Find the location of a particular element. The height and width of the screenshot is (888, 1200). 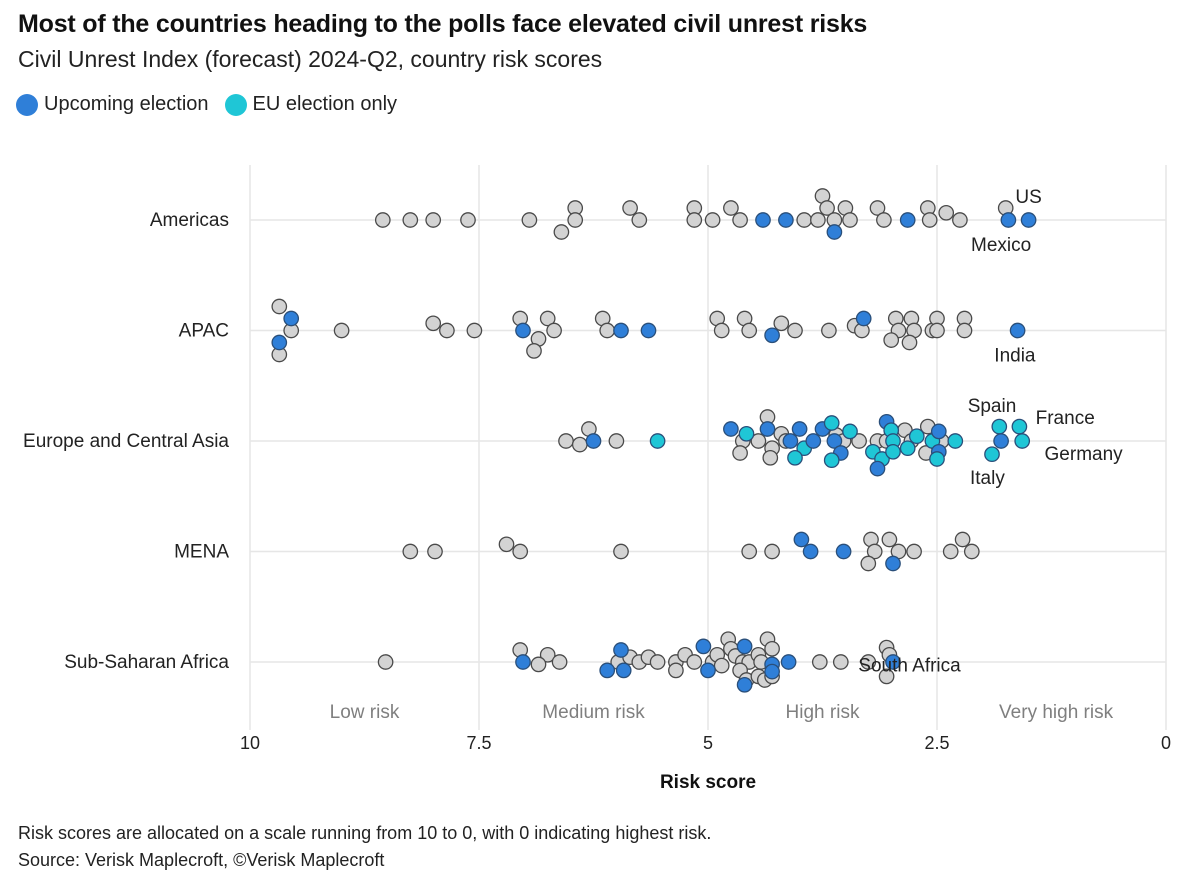

legend-label-eu: EU election only is located at coordinates (325, 104).